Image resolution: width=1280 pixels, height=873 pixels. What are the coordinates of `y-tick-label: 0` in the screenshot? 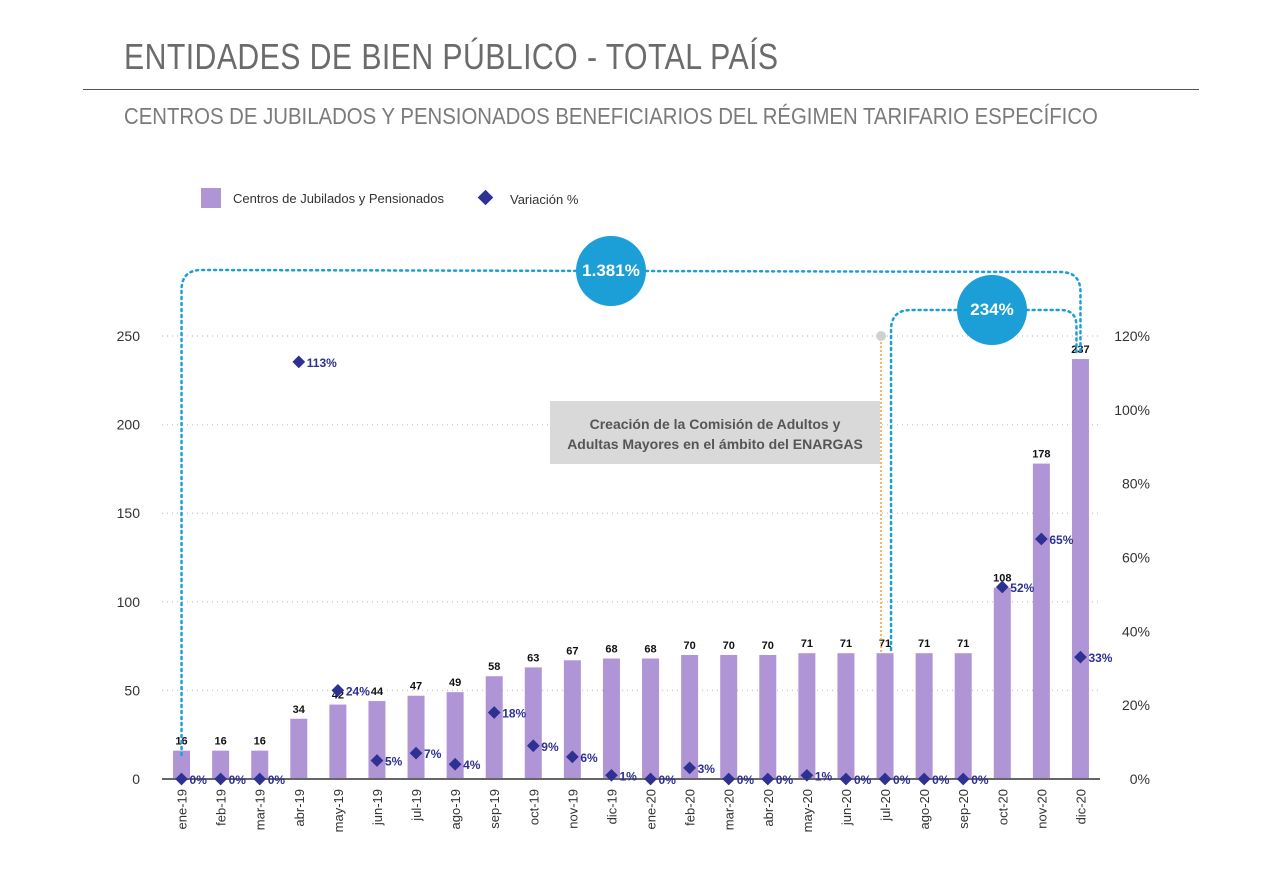 It's located at (136, 779).